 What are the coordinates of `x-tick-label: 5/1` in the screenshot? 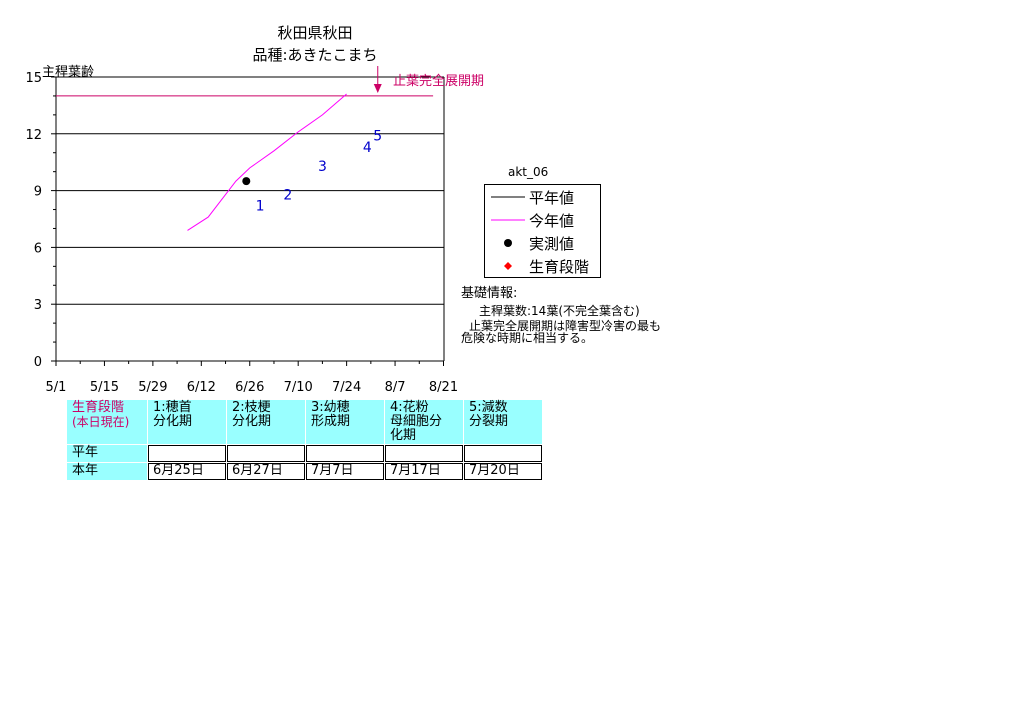 It's located at (56, 387).